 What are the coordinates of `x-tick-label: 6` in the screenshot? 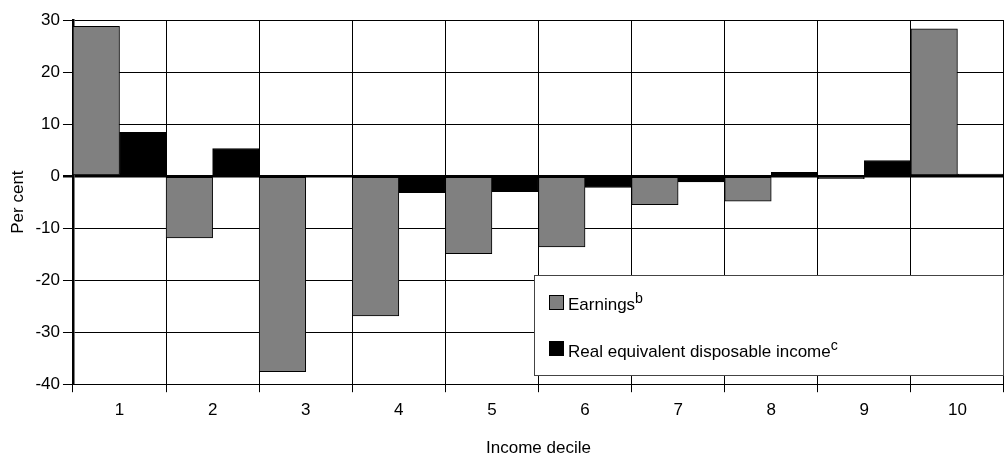 It's located at (585, 410).